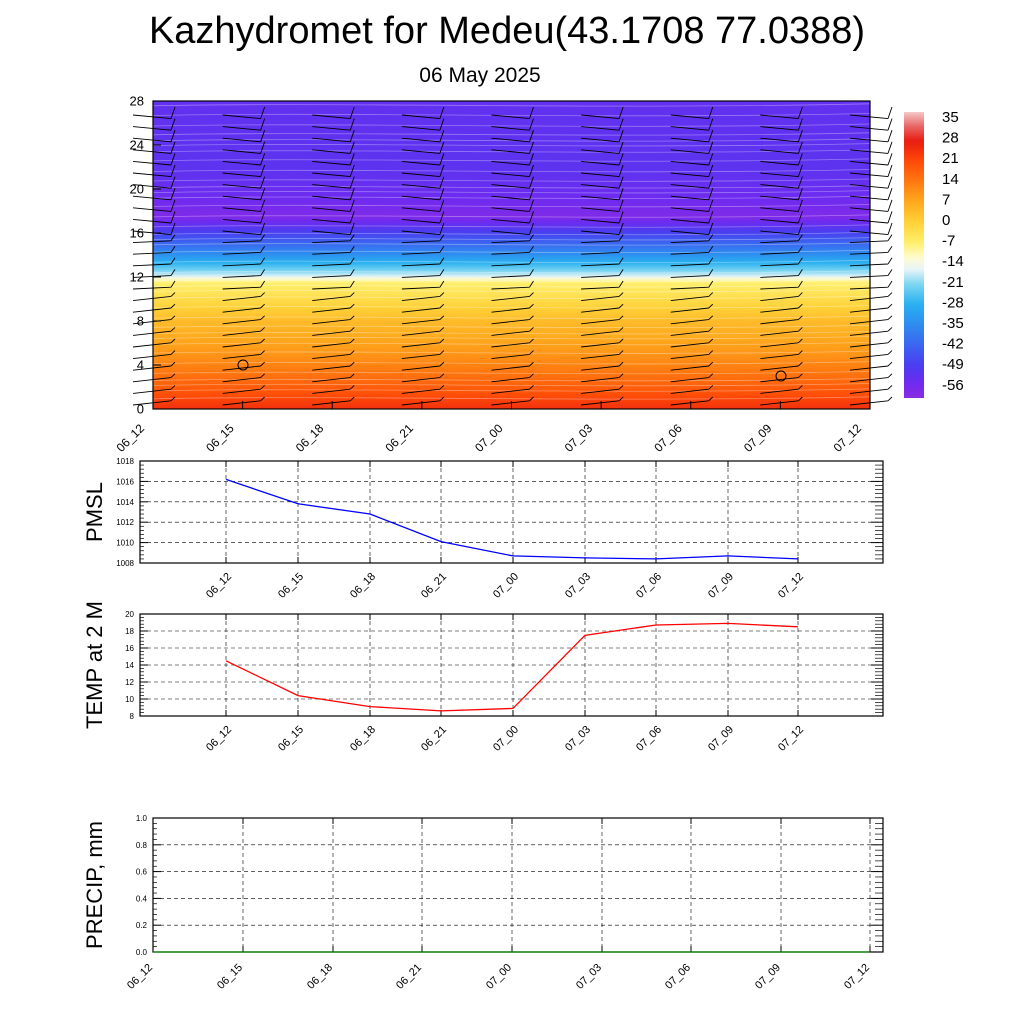  What do you see at coordinates (140, 409) in the screenshot?
I see `y-tick-label: 0` at bounding box center [140, 409].